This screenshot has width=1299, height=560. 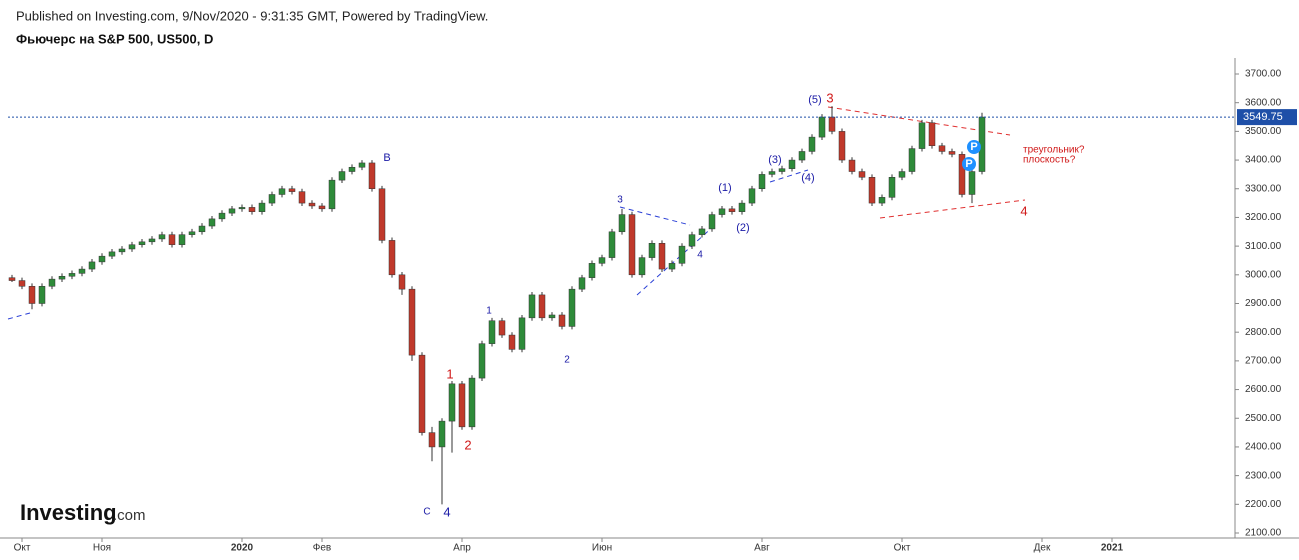 I want to click on y-tick-label: 3500.00, so click(x=1263, y=131).